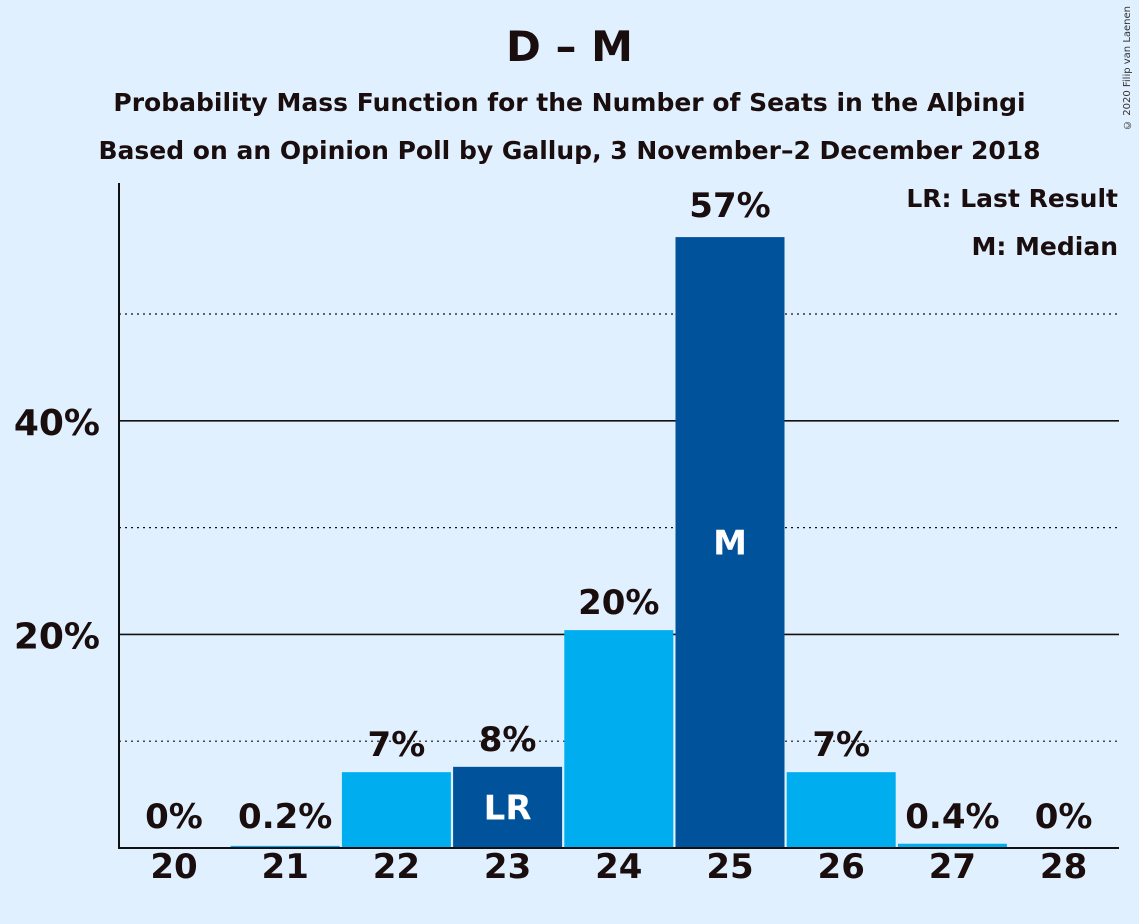  Describe the element at coordinates (569, 46) in the screenshot. I see `chart-title: D – M` at that location.